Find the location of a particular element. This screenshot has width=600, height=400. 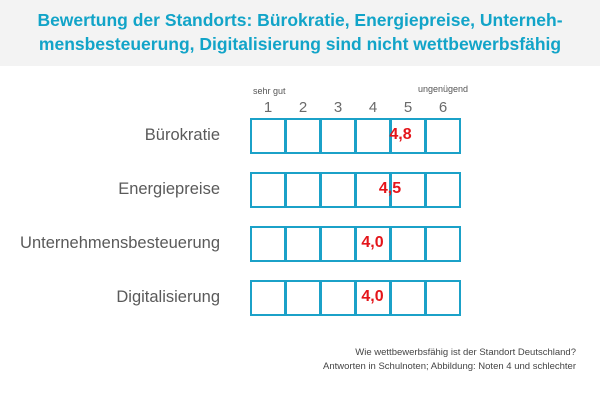

row-label: Energiepreise is located at coordinates (169, 189).